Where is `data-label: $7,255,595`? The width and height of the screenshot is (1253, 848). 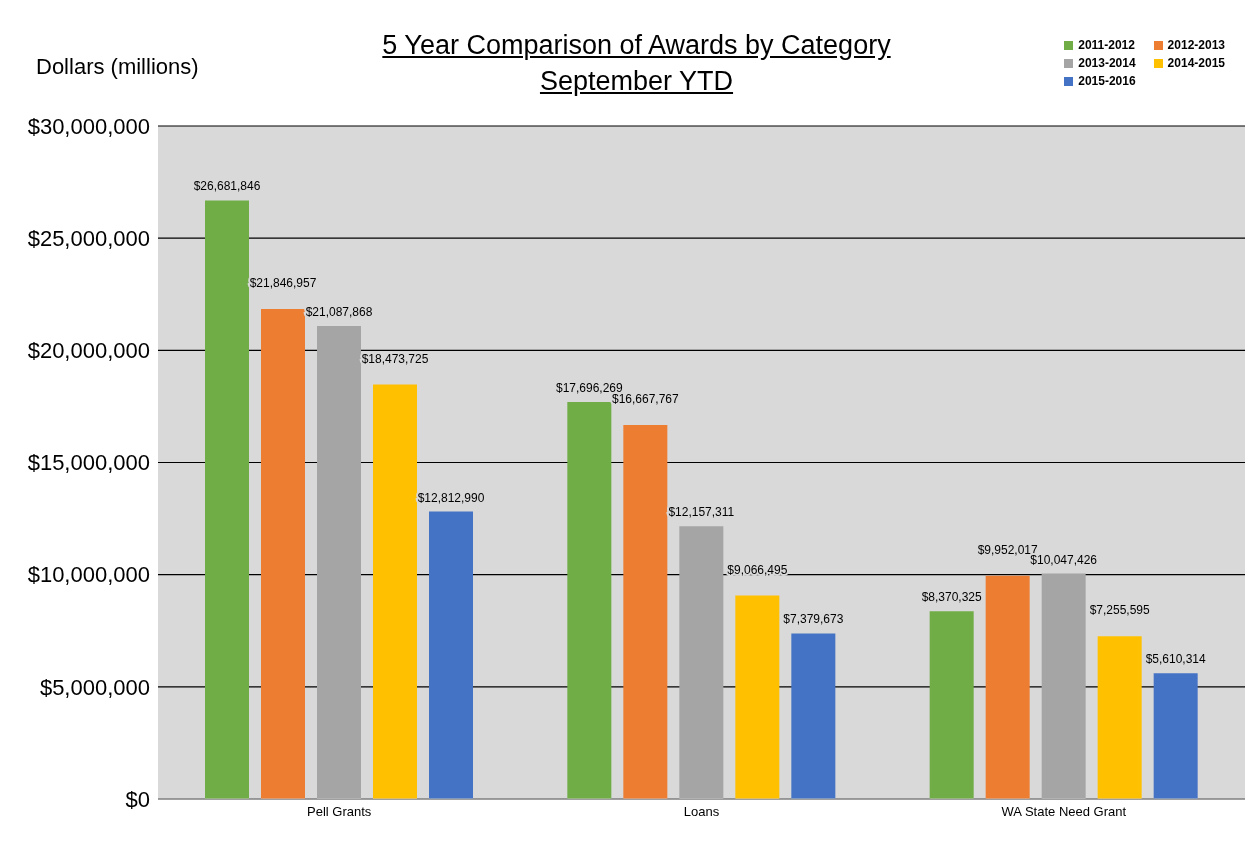 data-label: $7,255,595 is located at coordinates (1120, 610).